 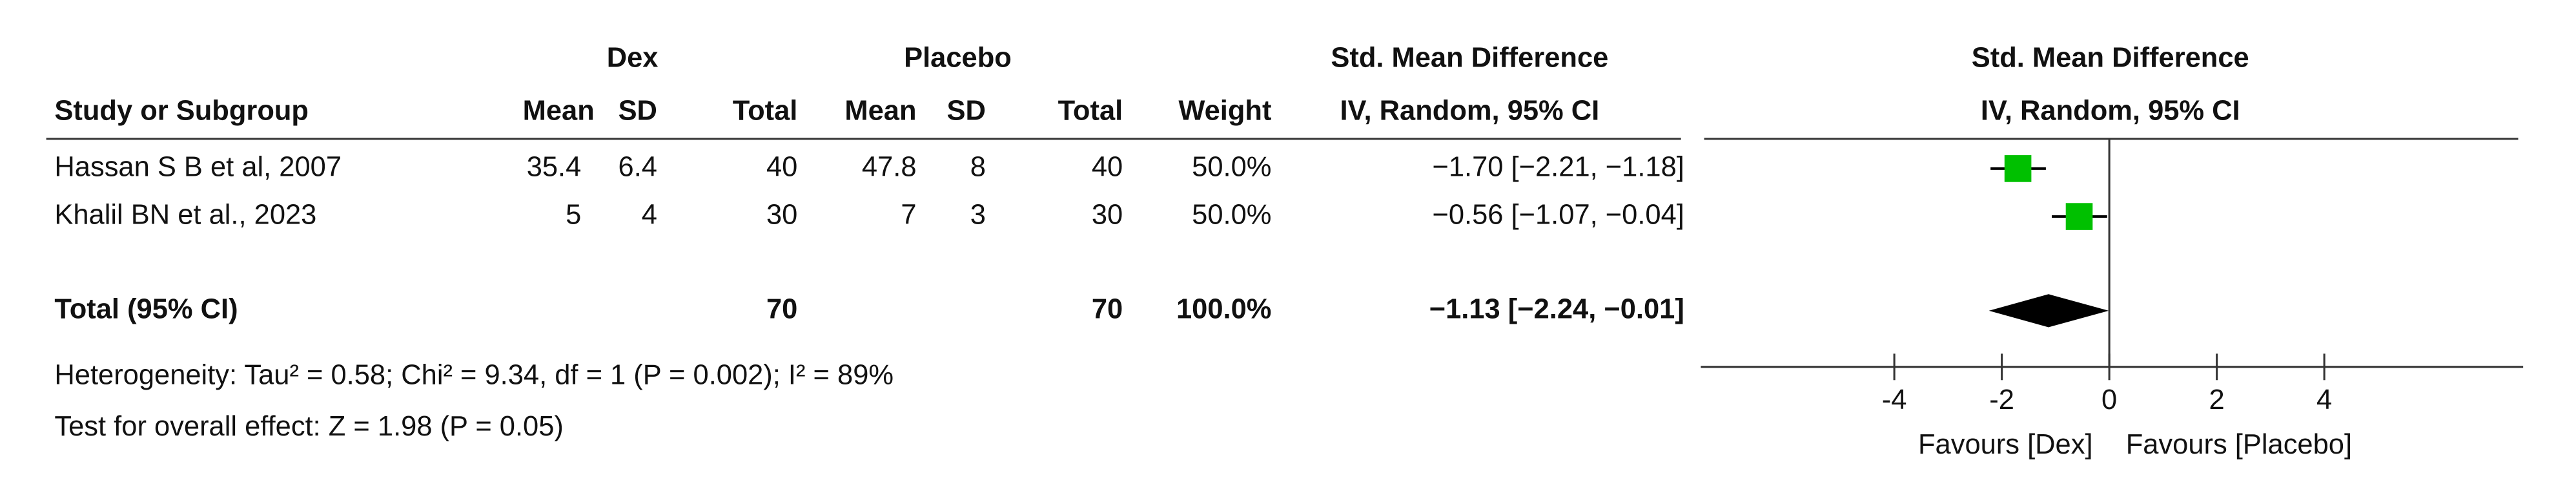 What do you see at coordinates (1224, 110) in the screenshot?
I see `column-header: Weight` at bounding box center [1224, 110].